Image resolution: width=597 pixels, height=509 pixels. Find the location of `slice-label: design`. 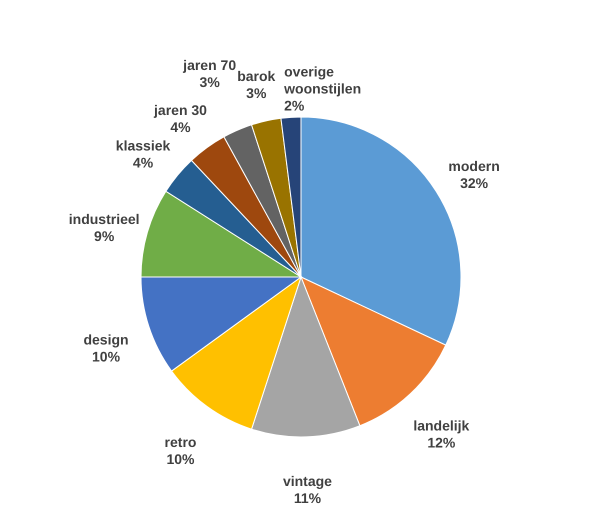

slice-label: design is located at coordinates (106, 339).